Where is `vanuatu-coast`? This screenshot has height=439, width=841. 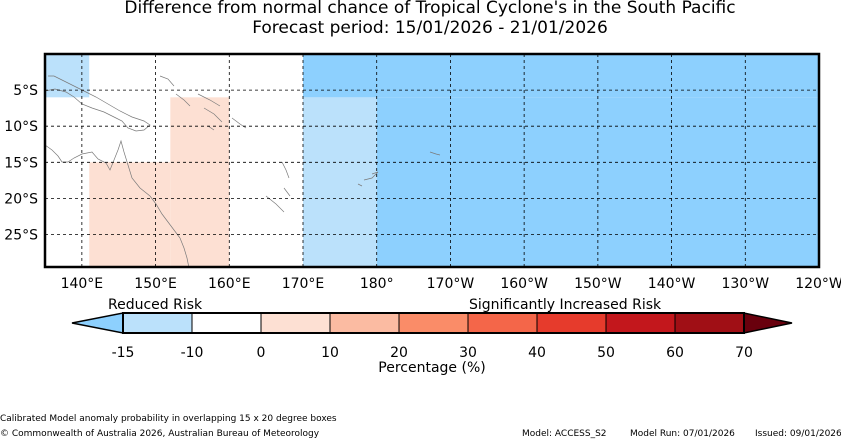
vanuatu-coast is located at coordinates (286, 179).